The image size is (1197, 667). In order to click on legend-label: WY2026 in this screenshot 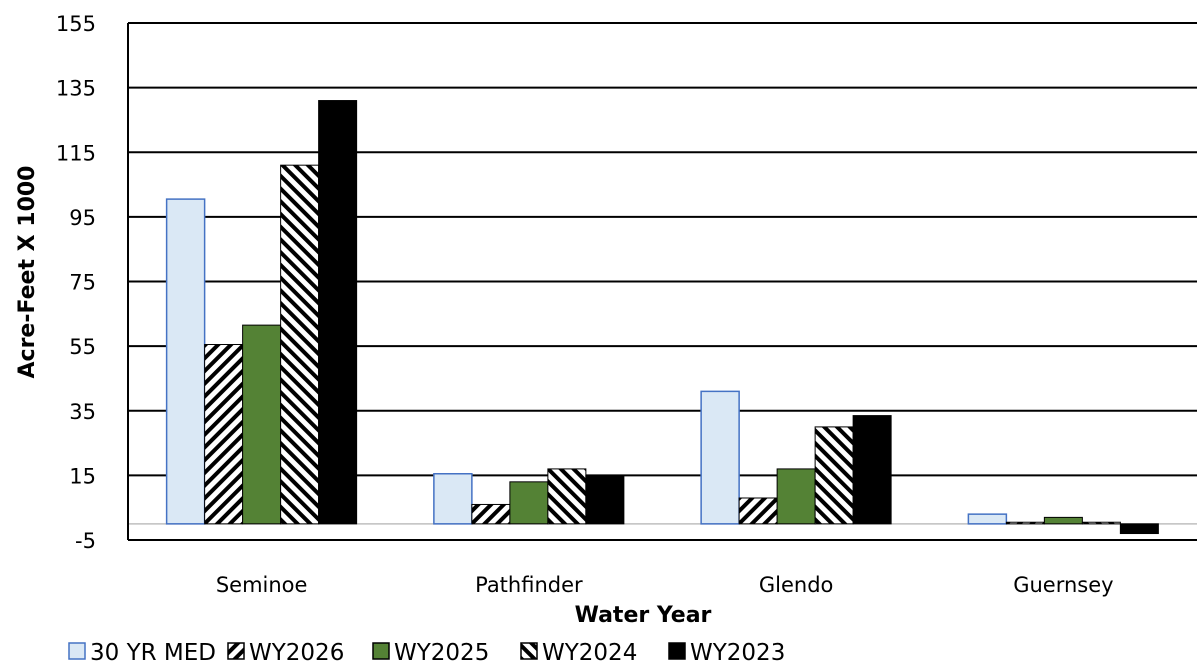, I will do `click(296, 653)`.